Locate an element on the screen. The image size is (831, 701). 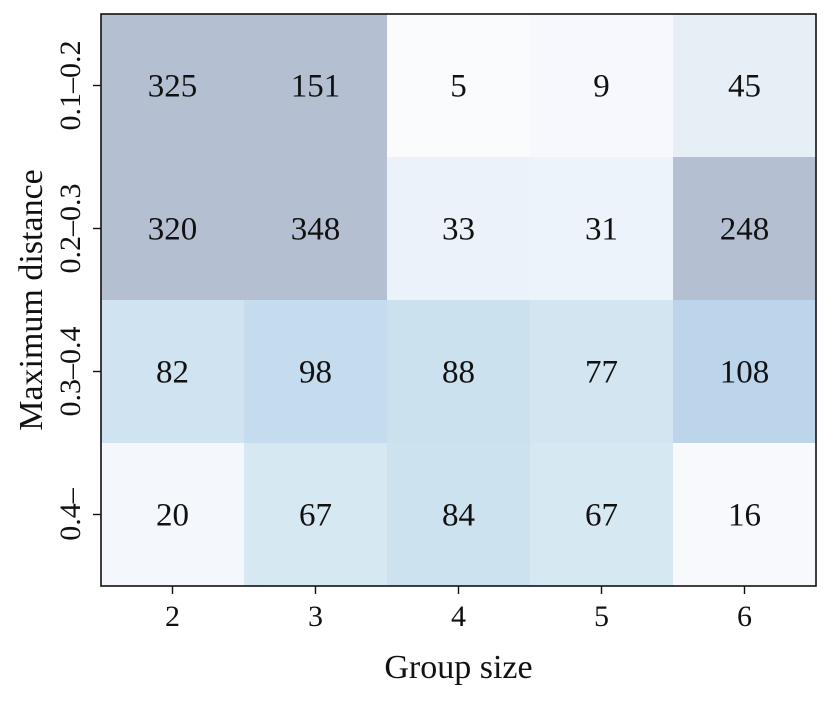
x-tick-label: 5 is located at coordinates (601, 616).